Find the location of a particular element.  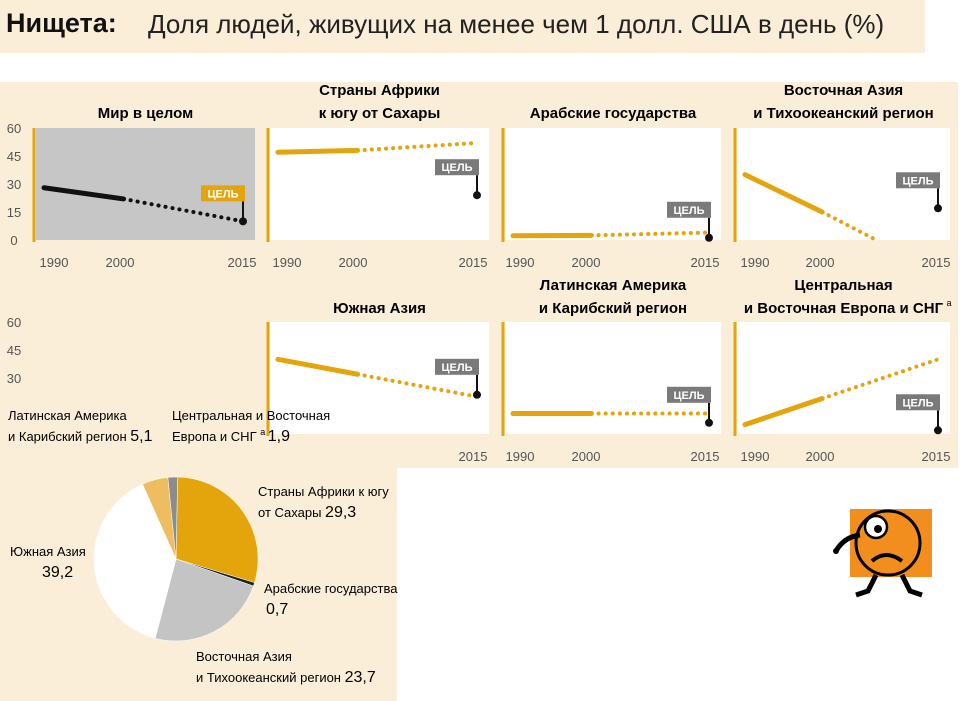

chart-title: Мир в целом is located at coordinates (145, 113).